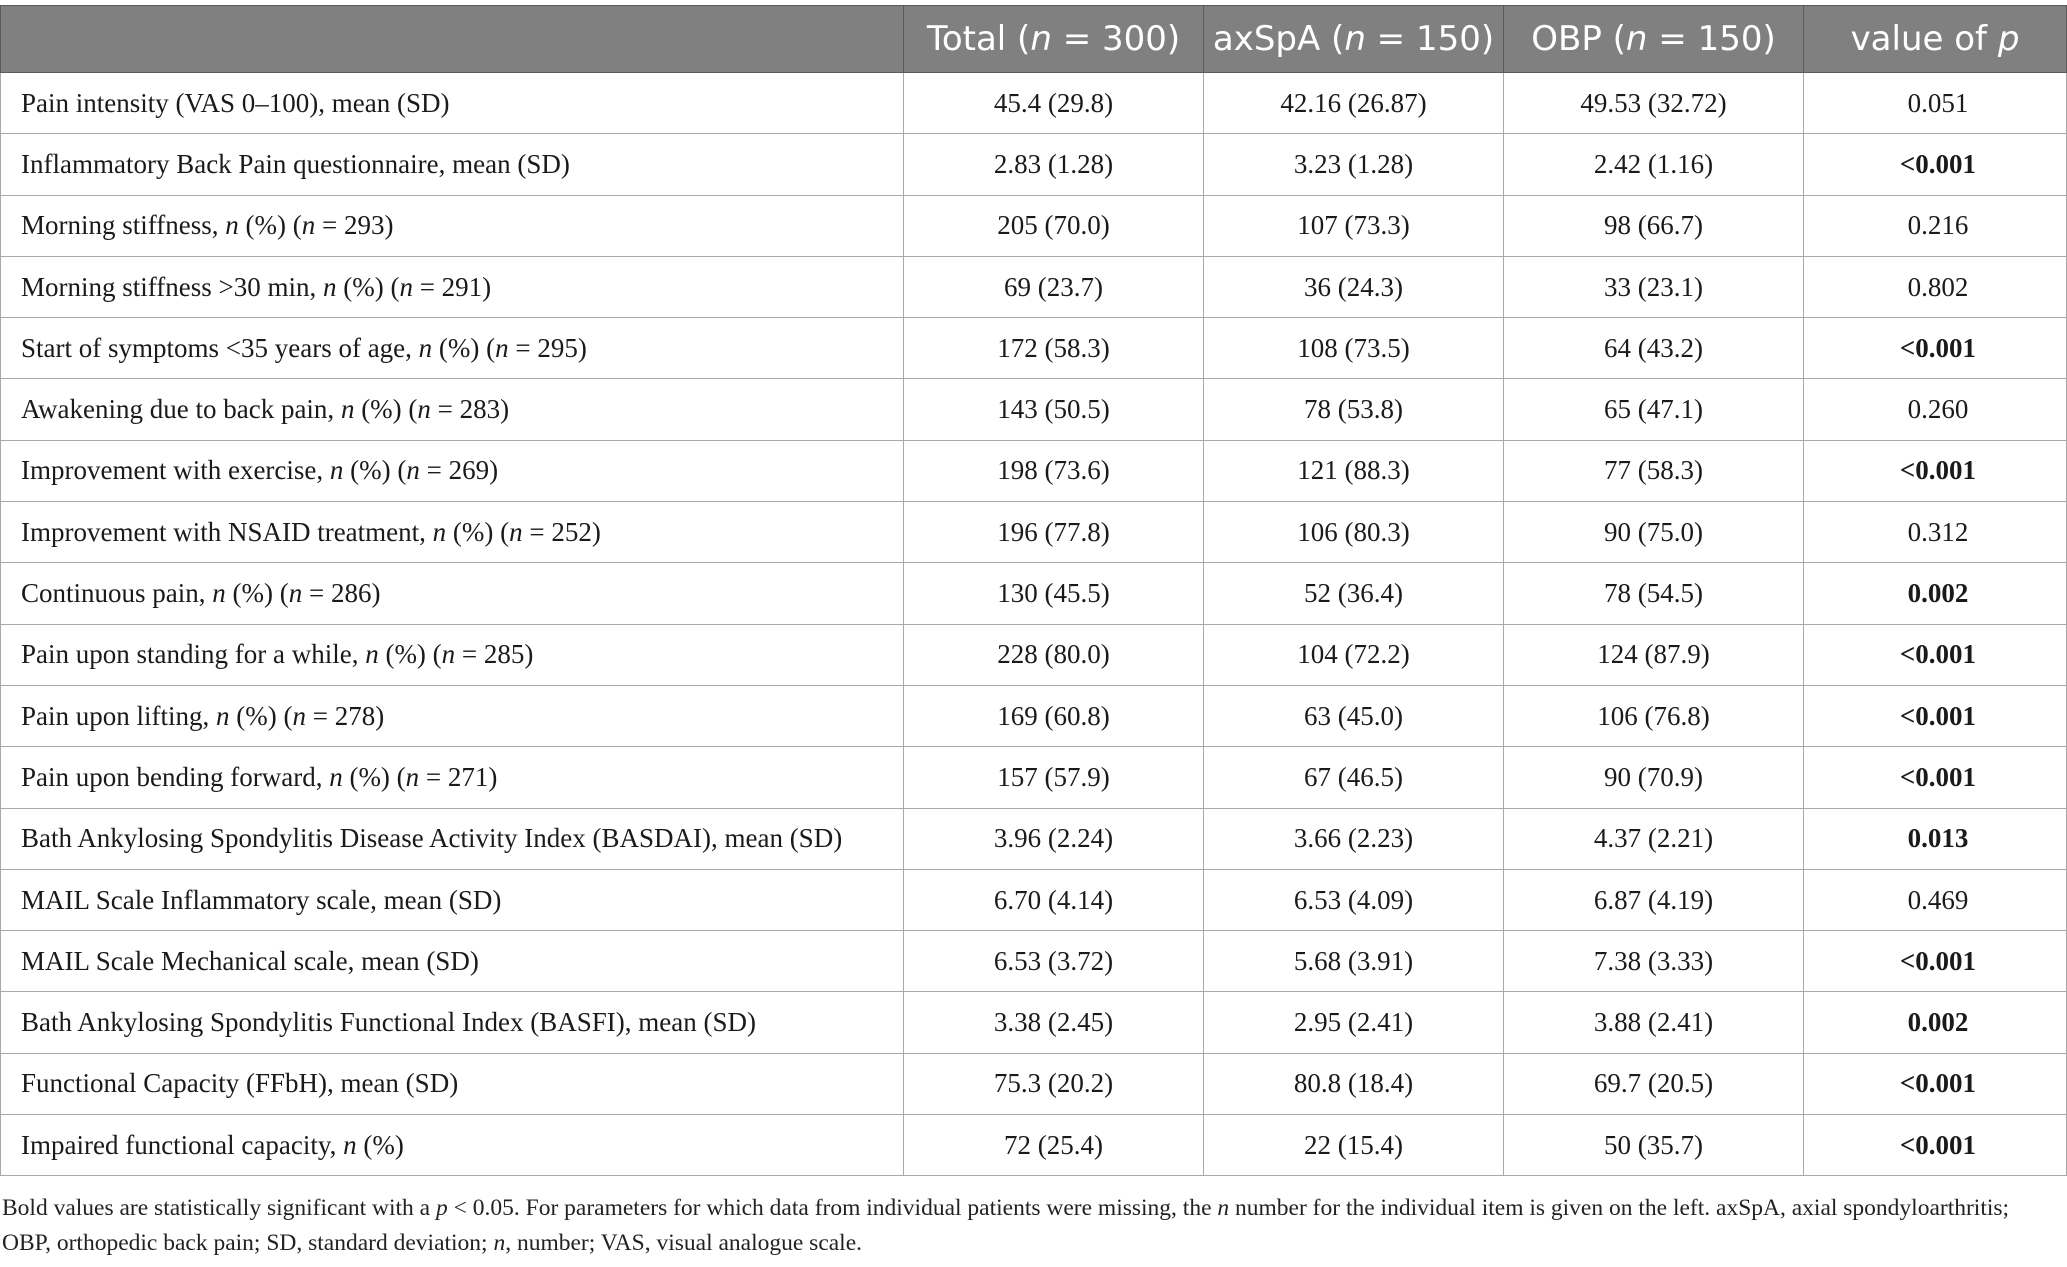 This screenshot has height=1267, width=2067. I want to click on text-segment: Morning stiffness >30 min,, so click(172, 286).